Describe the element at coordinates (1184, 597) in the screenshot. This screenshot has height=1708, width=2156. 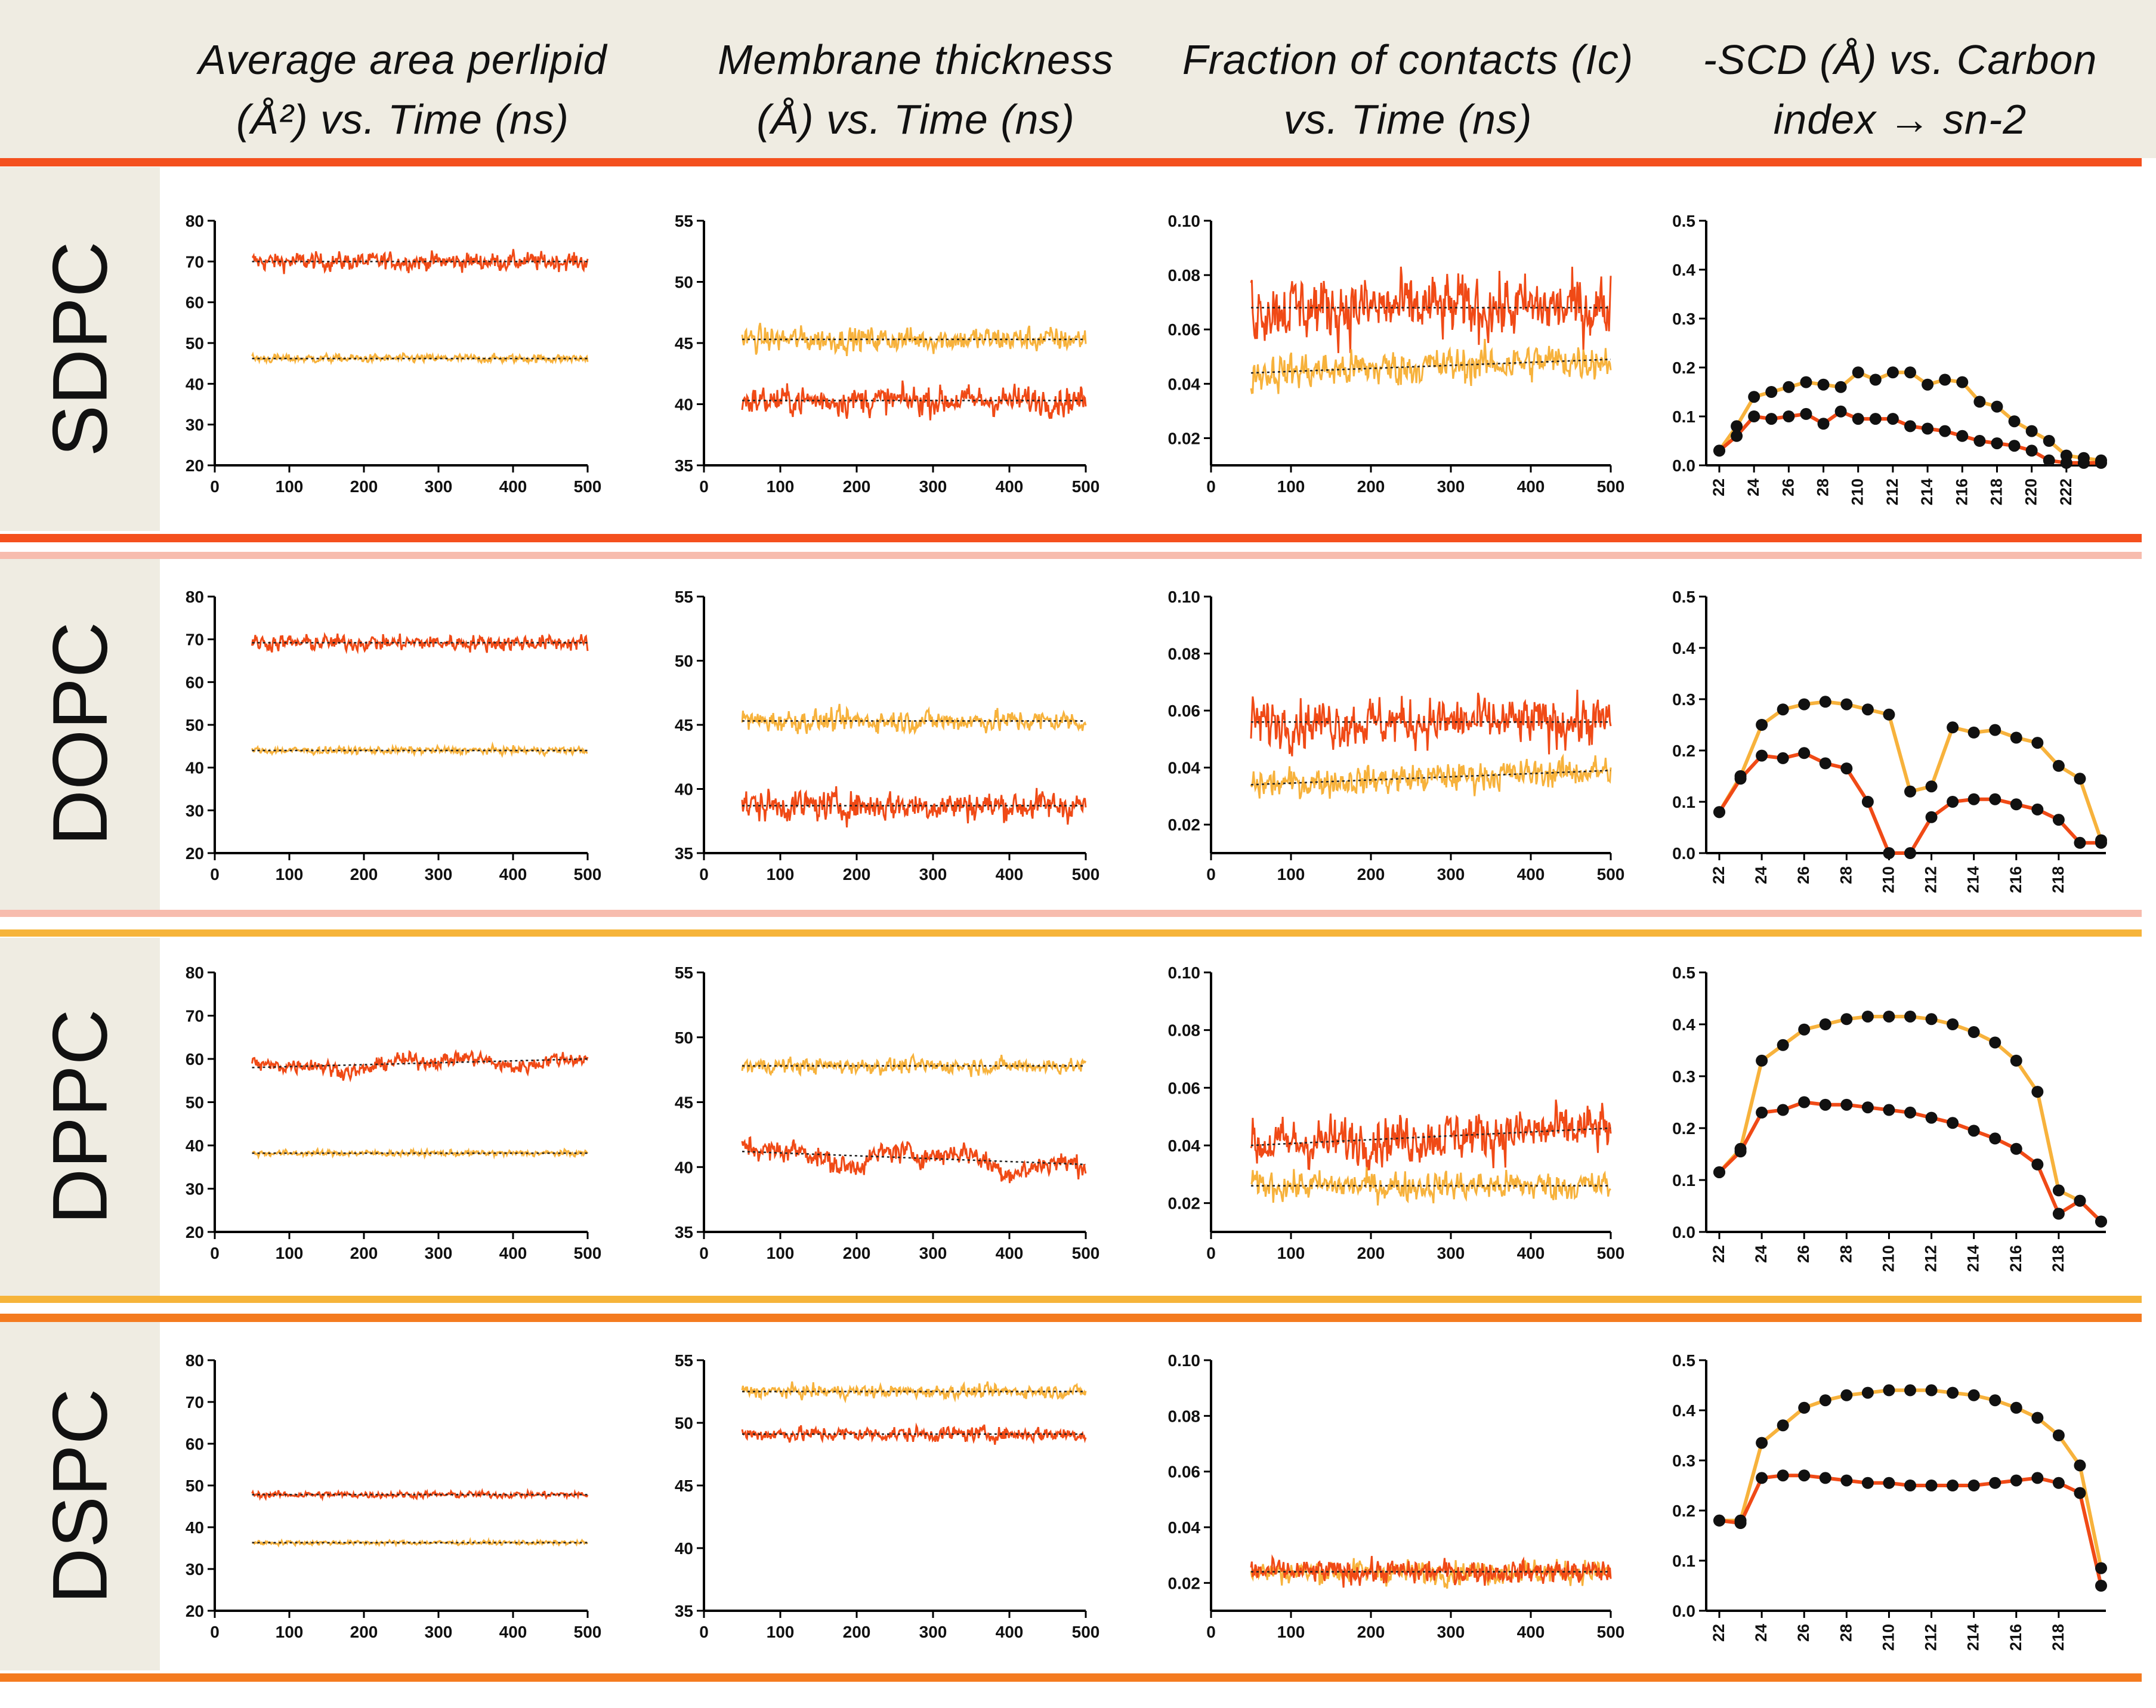
I see `y-tick-label: 0.10` at that location.